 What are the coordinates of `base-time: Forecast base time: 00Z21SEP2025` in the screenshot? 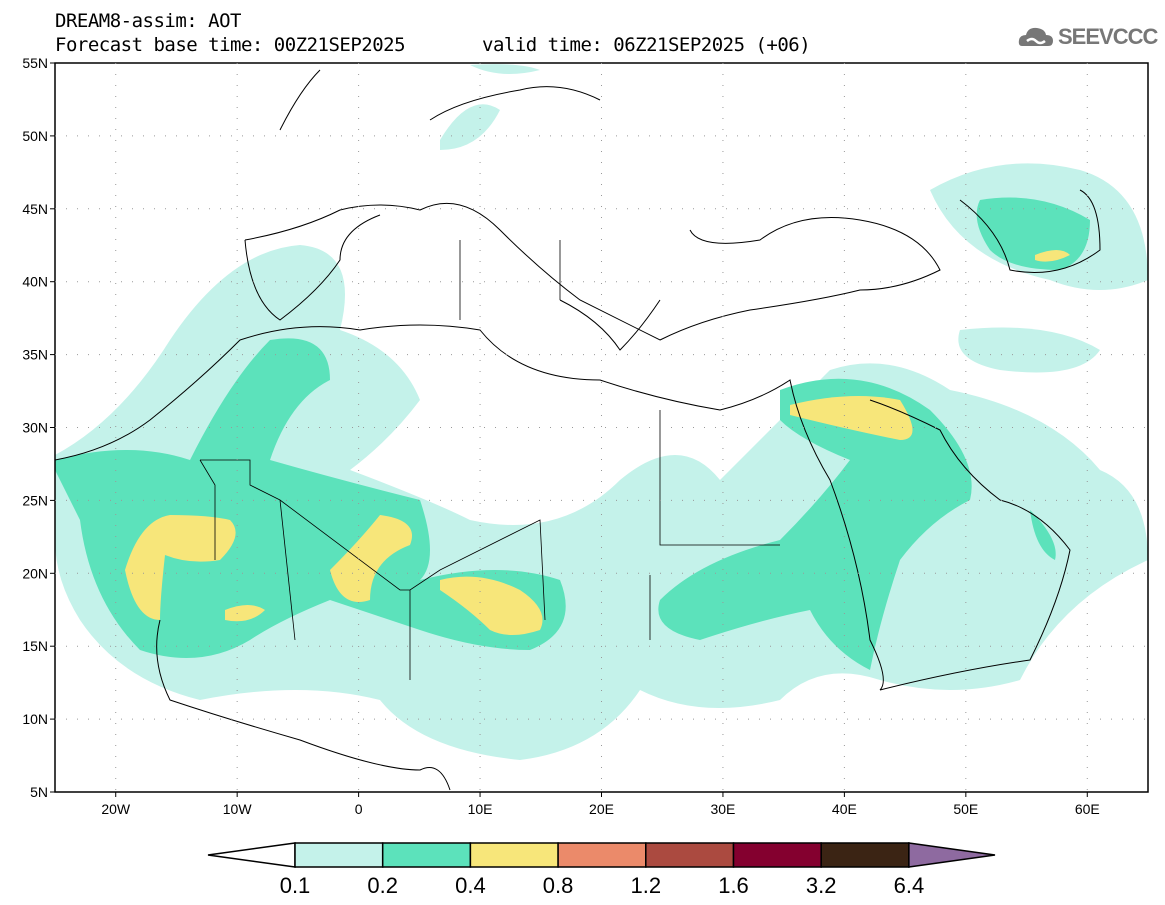 It's located at (230, 45).